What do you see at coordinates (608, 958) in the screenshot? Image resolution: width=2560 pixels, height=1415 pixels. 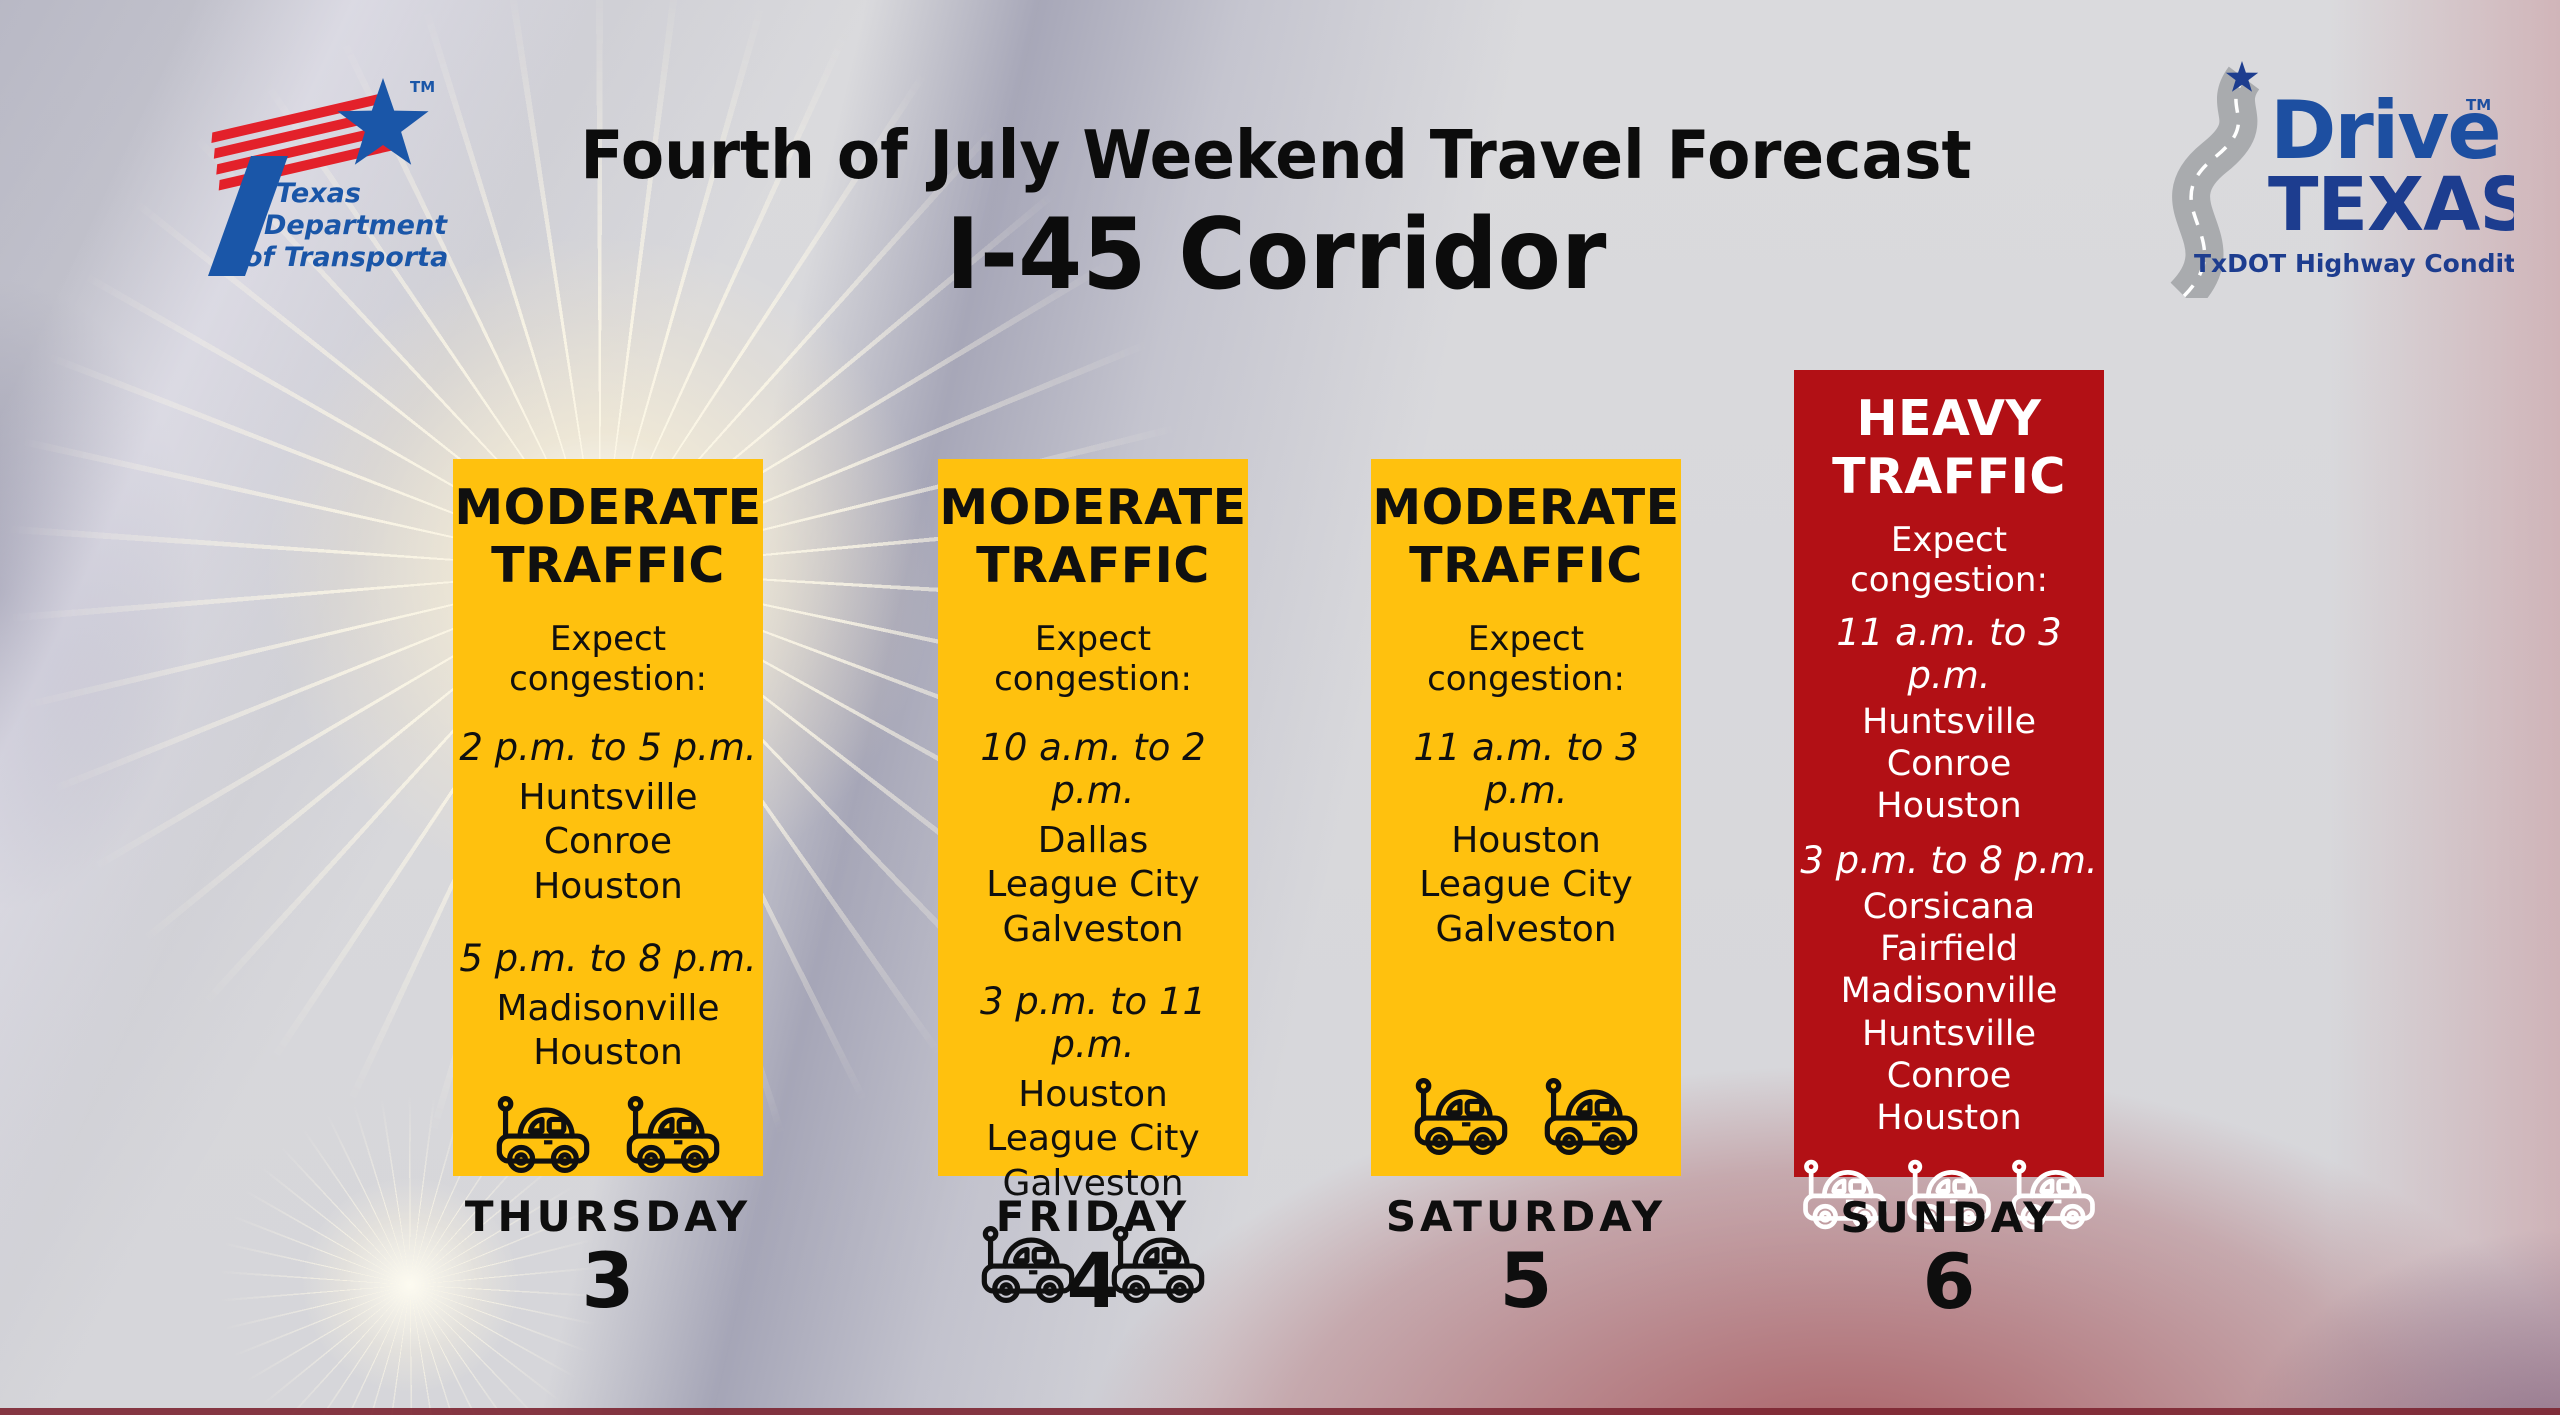 I see `period-time: 5 p.m. to 8 p.m.` at bounding box center [608, 958].